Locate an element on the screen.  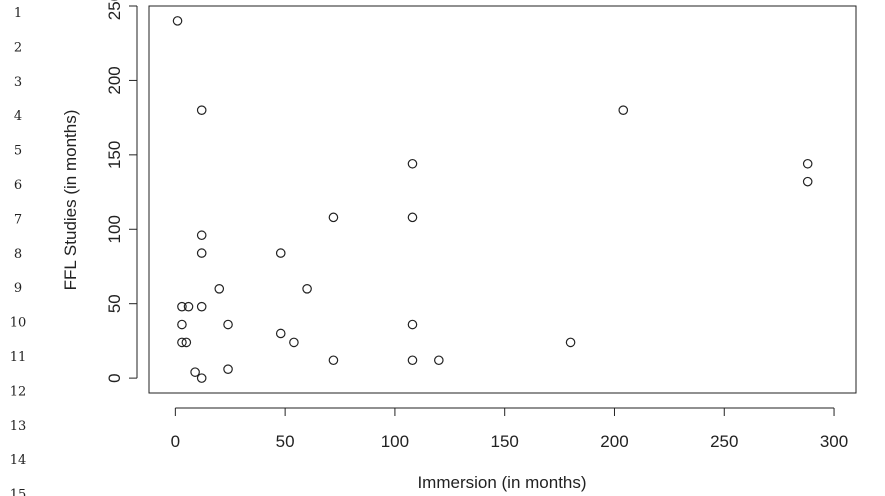
x-tick-label: 0 is located at coordinates (175, 441).